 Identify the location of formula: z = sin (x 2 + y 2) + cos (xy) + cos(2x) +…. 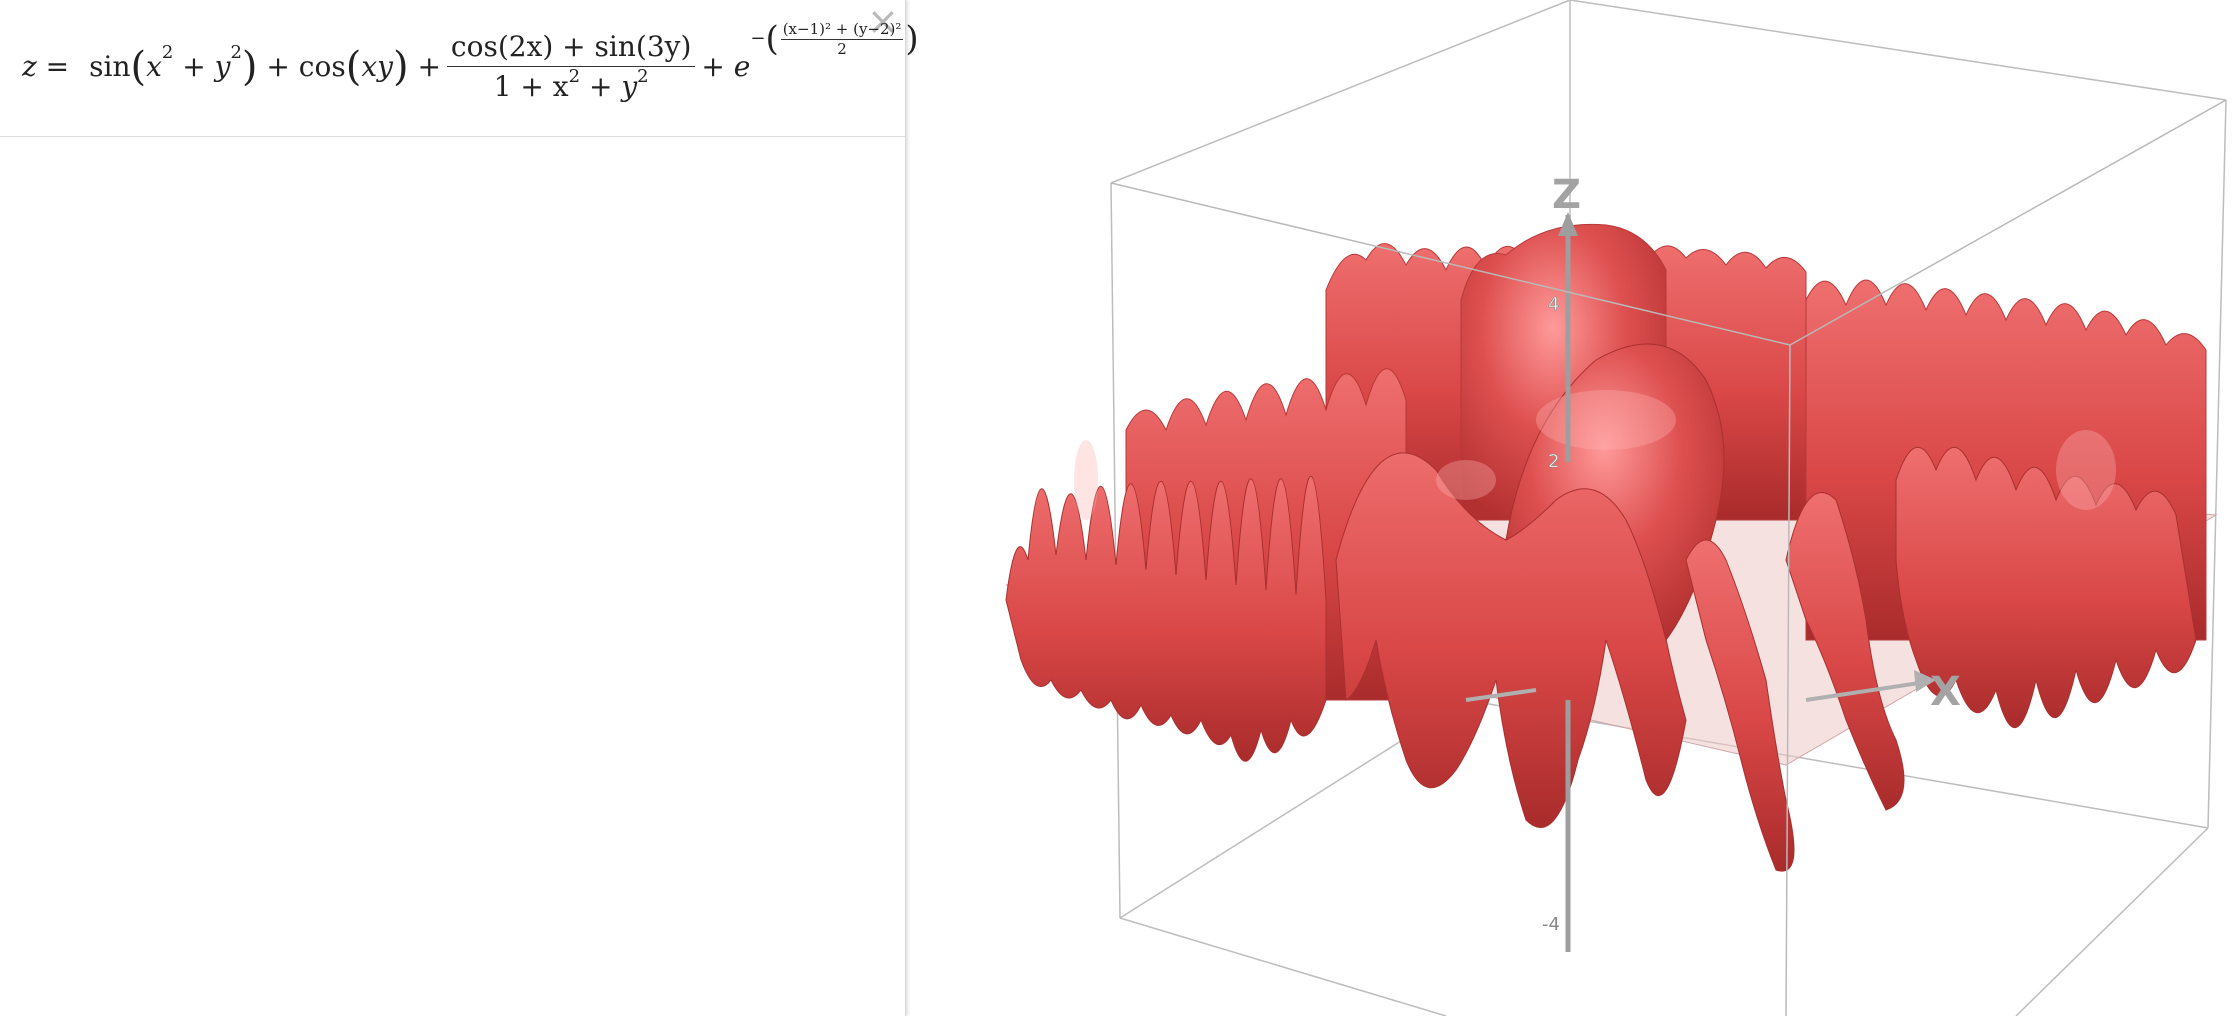
(470, 61).